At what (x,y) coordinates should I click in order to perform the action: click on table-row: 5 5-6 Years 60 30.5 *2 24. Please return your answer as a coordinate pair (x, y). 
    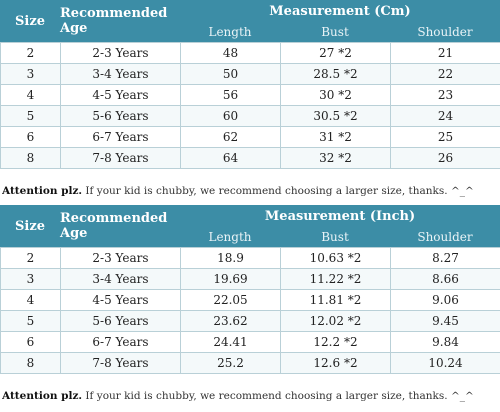
    Looking at the image, I should click on (250, 116).